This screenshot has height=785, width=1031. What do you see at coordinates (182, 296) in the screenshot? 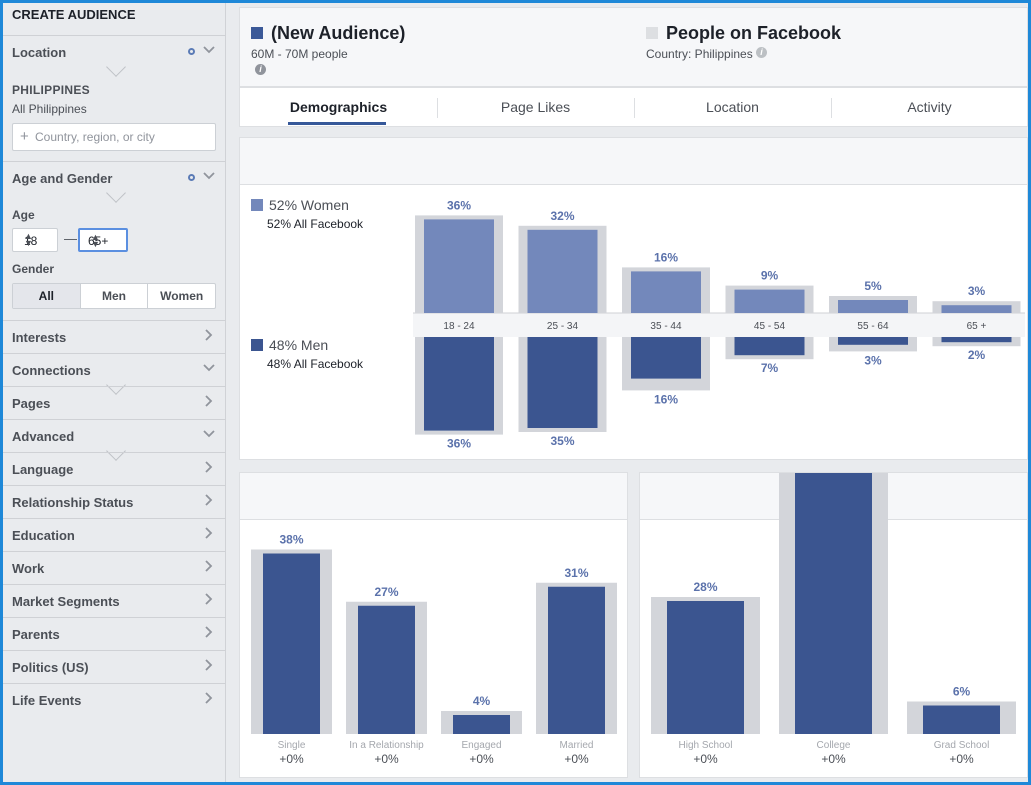
I see `gender-option-women: Women` at bounding box center [182, 296].